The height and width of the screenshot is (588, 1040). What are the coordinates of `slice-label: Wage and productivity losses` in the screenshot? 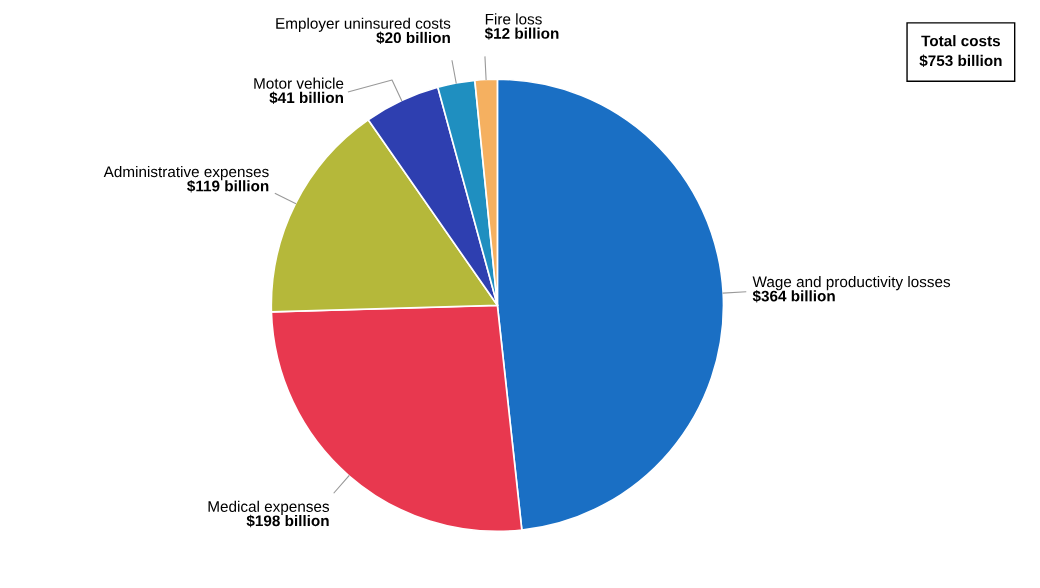 It's located at (851, 283).